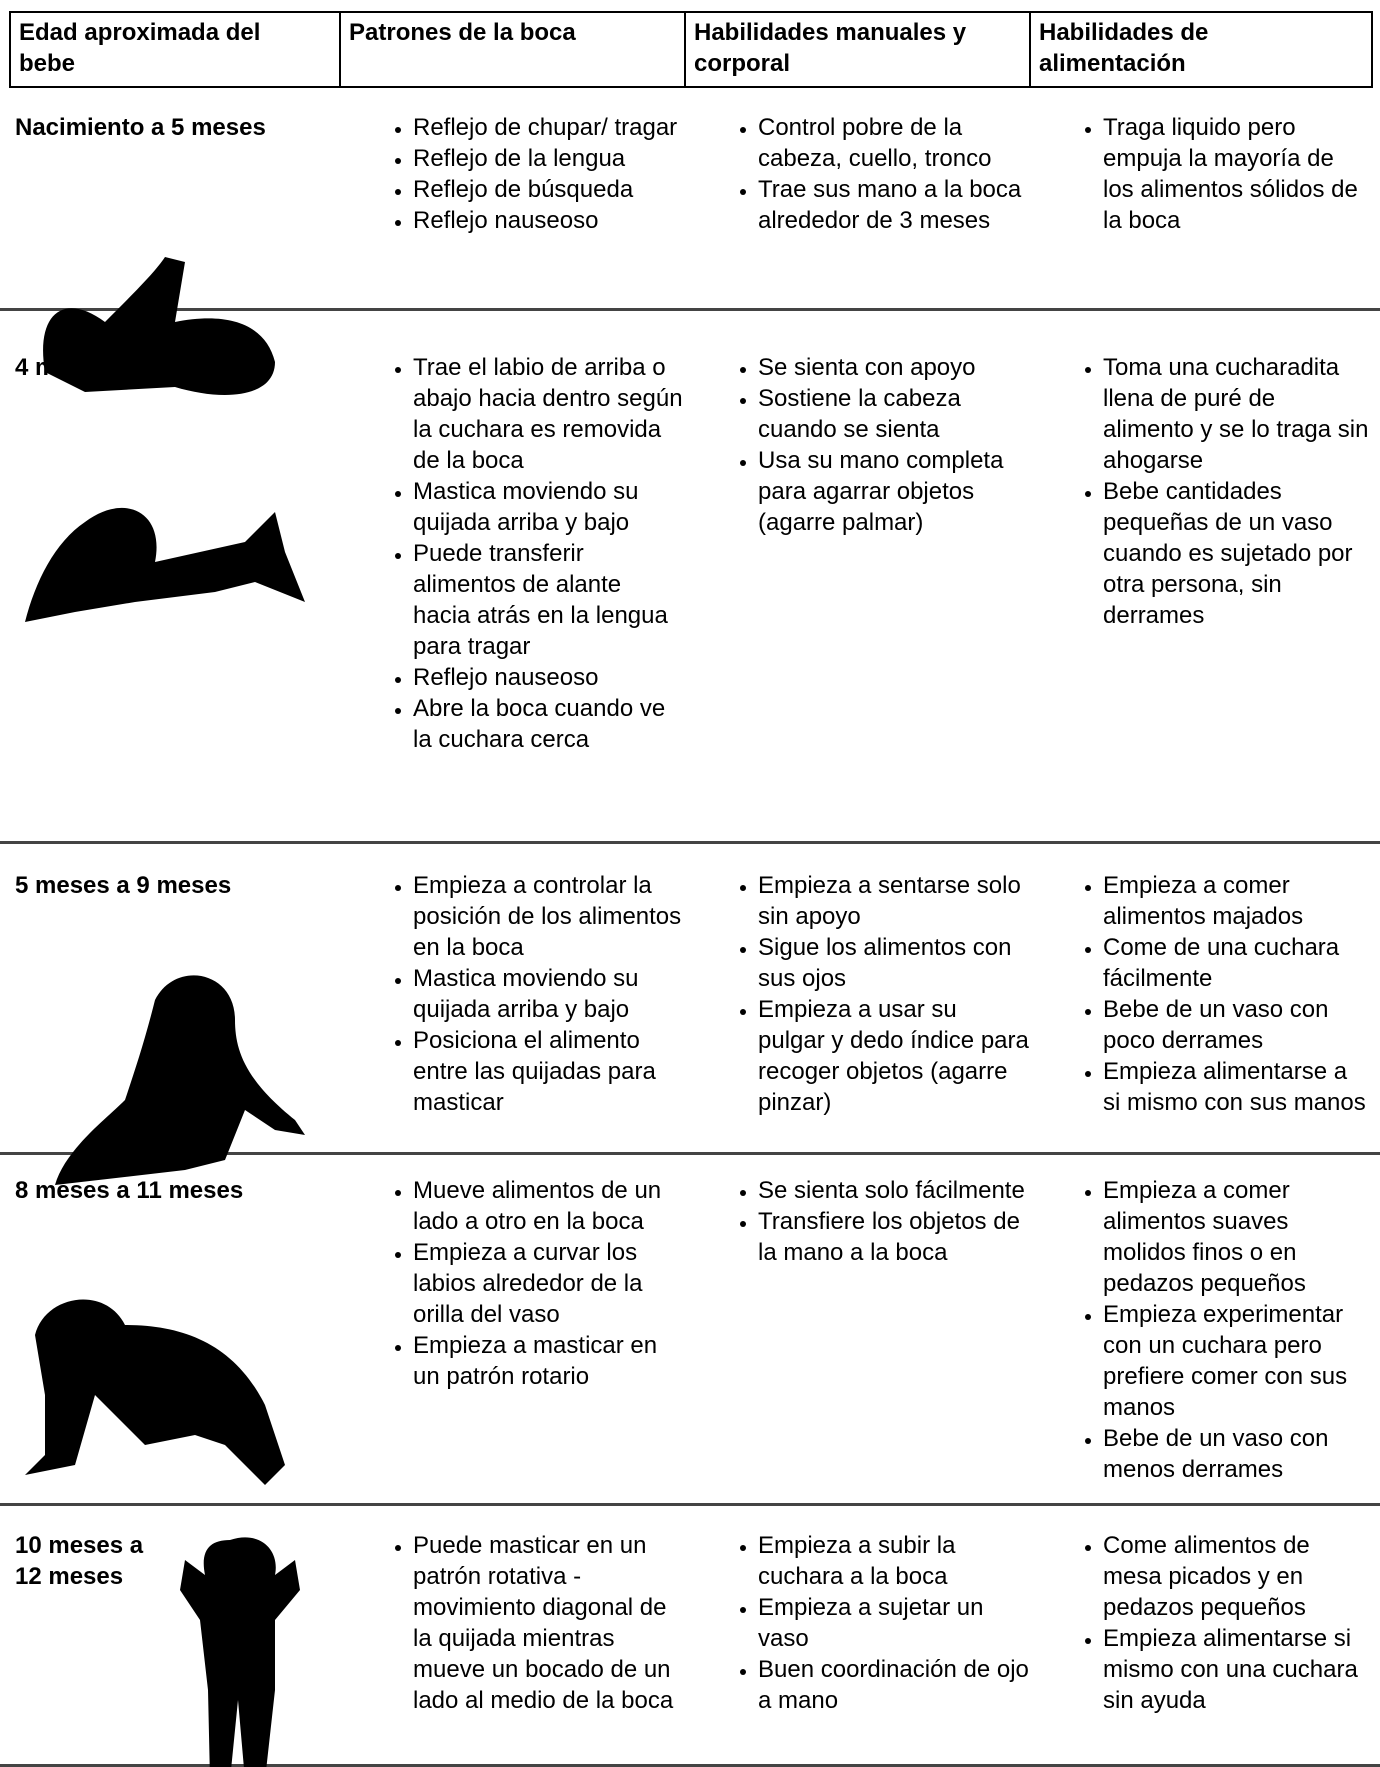  What do you see at coordinates (1237, 963) in the screenshot?
I see `list-item: Come de una cuchara fácilmente` at bounding box center [1237, 963].